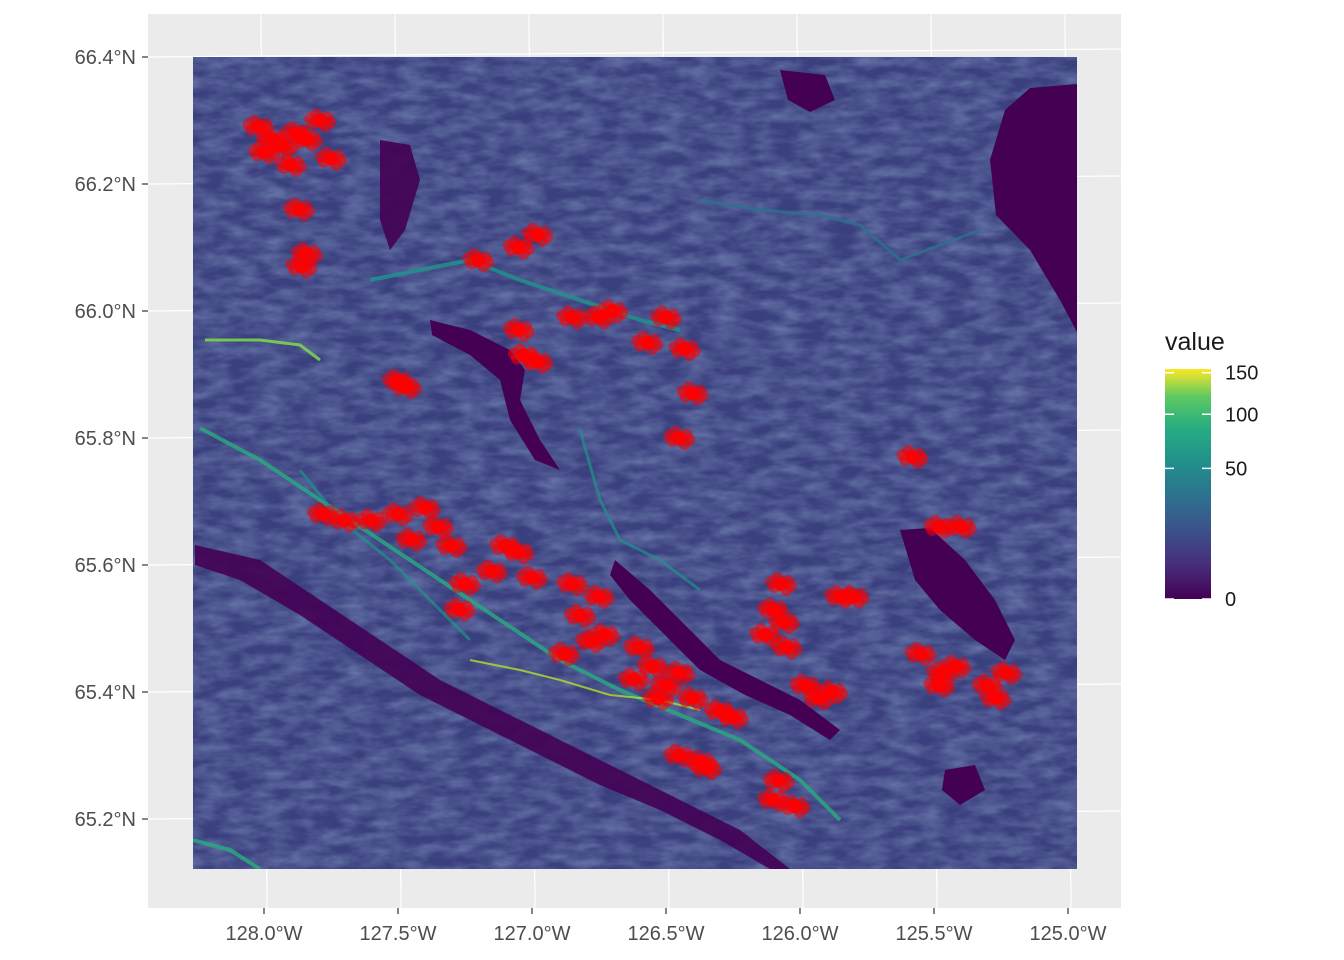  Describe the element at coordinates (1068, 934) in the screenshot. I see `x-tick-label: 125.0°W` at that location.